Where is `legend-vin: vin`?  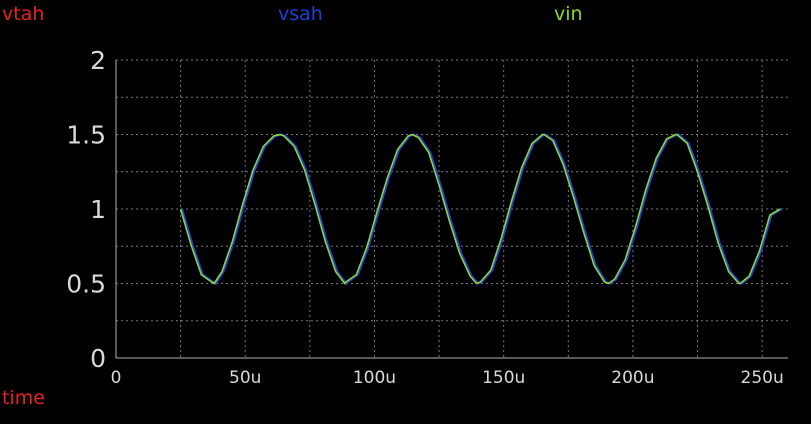 legend-vin: vin is located at coordinates (568, 14).